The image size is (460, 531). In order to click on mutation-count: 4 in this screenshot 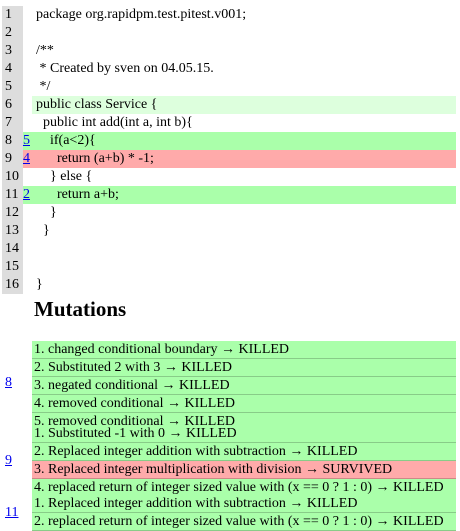, I will do `click(27, 159)`.